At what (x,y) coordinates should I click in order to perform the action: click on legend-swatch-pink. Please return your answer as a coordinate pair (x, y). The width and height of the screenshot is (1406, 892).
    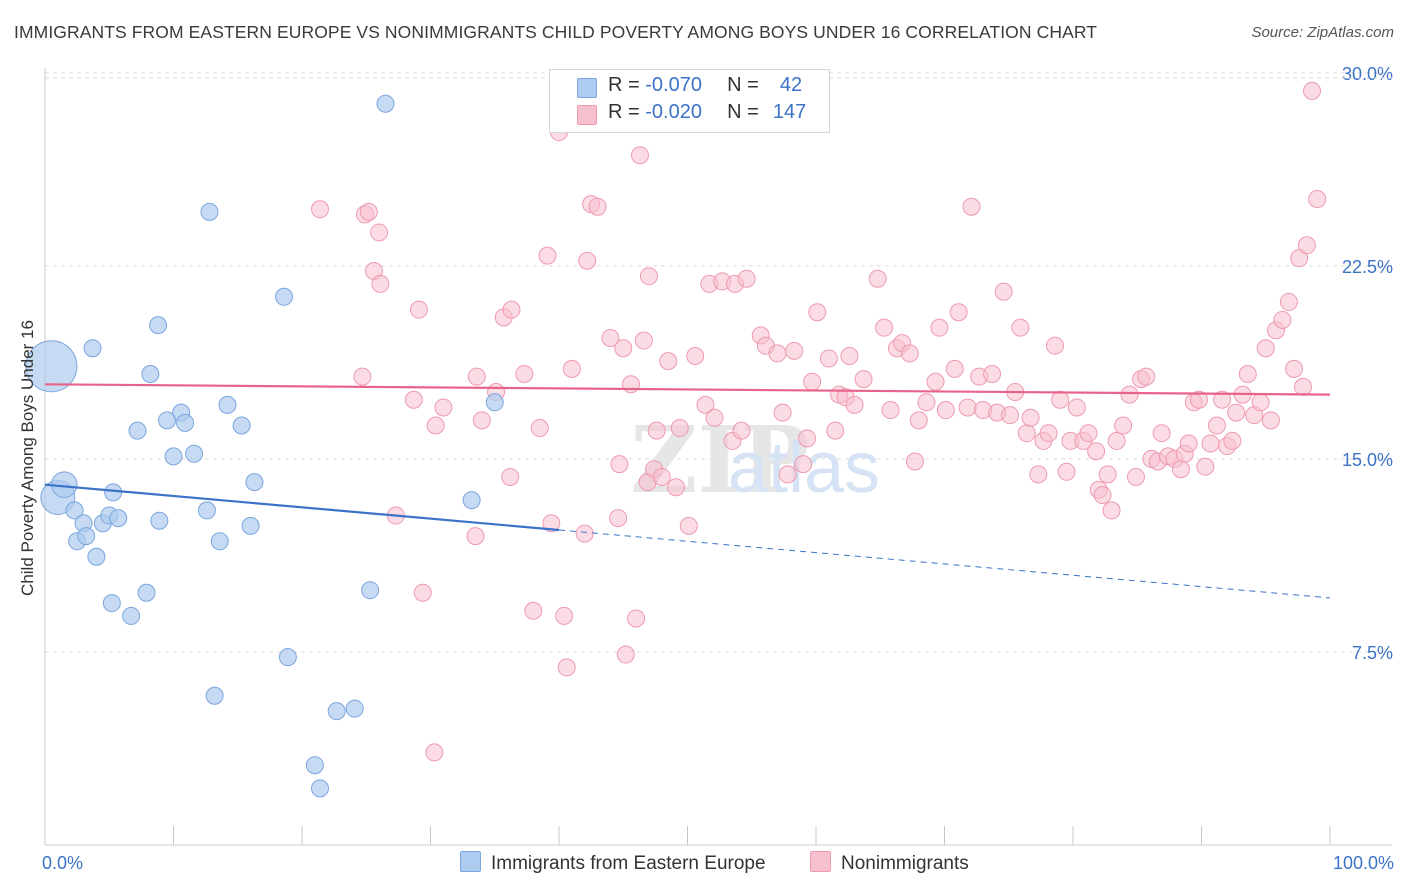
    Looking at the image, I should click on (820, 861).